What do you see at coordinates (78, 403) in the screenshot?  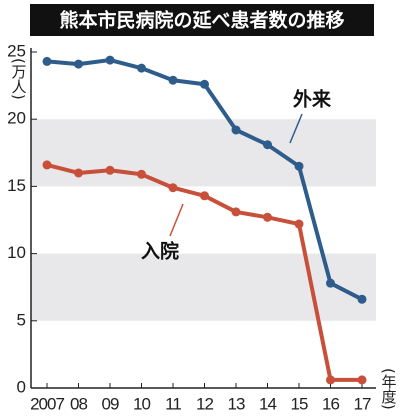 I see `x-tick-label: 08` at bounding box center [78, 403].